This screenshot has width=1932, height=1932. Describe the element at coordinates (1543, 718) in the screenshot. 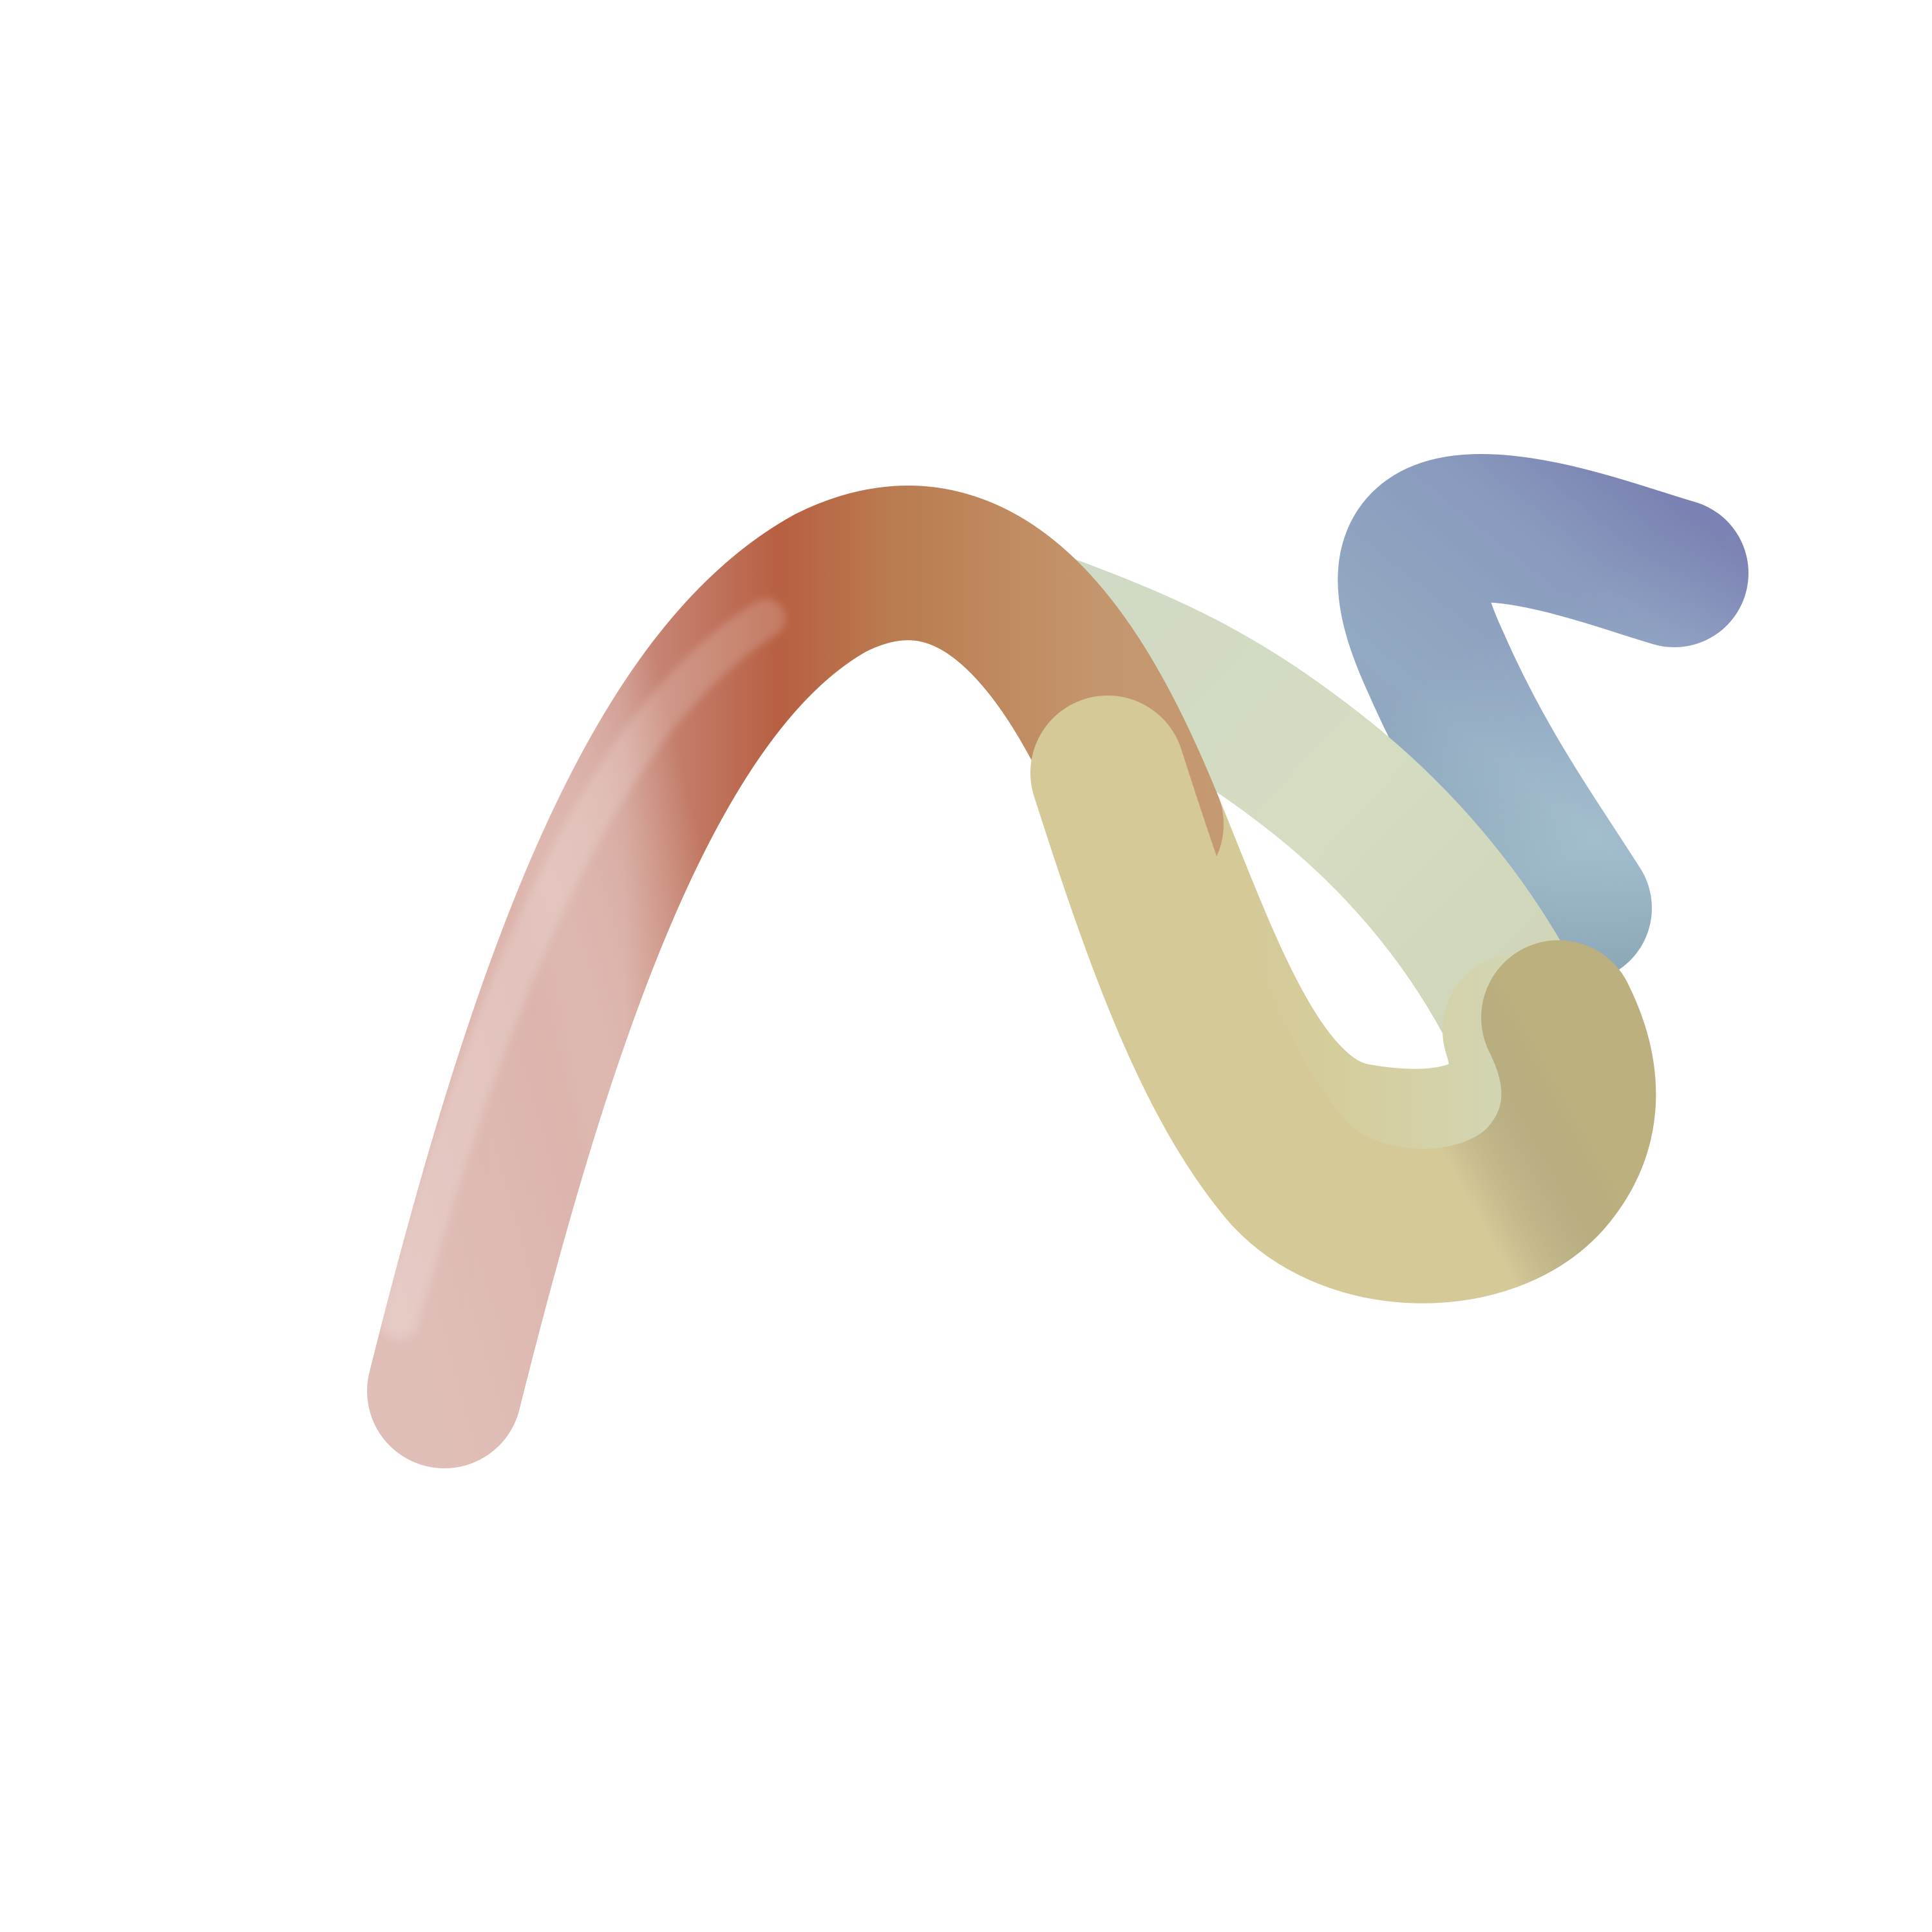

I see `blue-tail-shading` at that location.